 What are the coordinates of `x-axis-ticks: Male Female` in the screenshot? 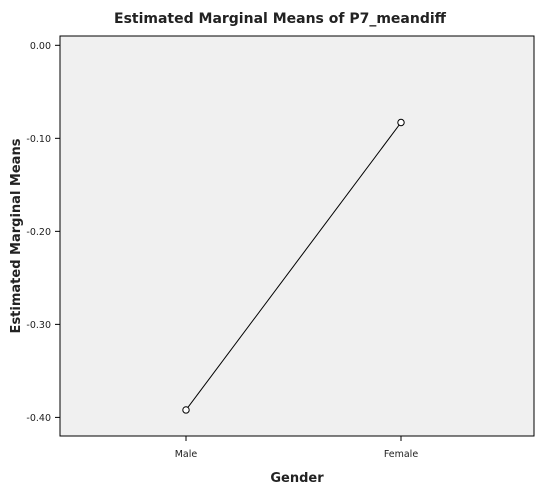 It's located at (297, 448).